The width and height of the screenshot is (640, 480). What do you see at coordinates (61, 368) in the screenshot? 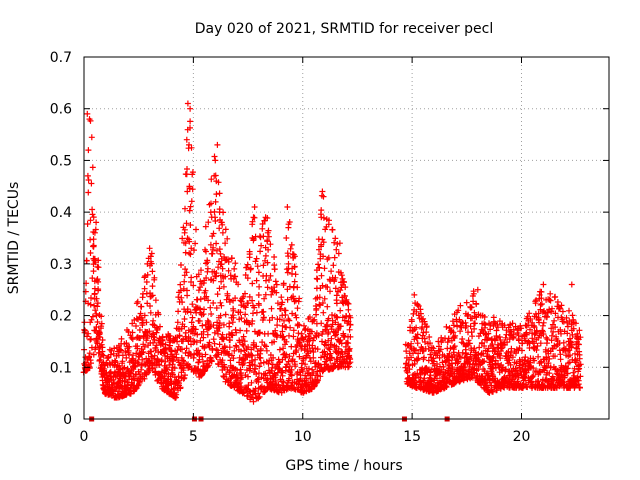
I see `y-tick-label: 0.1` at bounding box center [61, 368].